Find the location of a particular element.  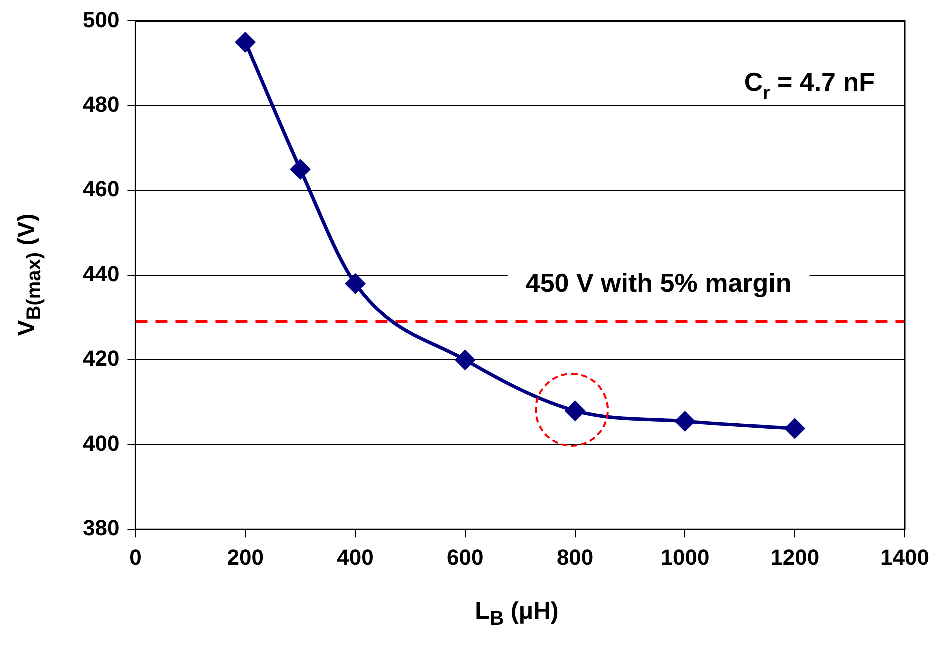

y-tick-label: 400 is located at coordinates (101, 443).